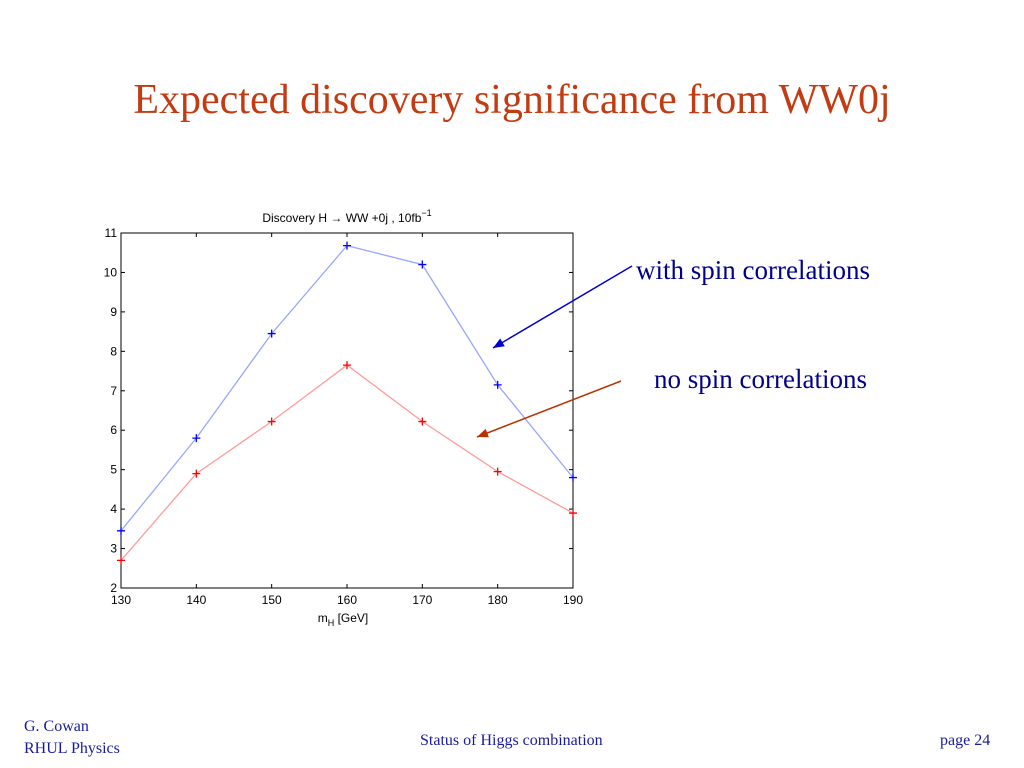 The height and width of the screenshot is (768, 1024). What do you see at coordinates (347, 600) in the screenshot?
I see `x-tick-label: 160` at bounding box center [347, 600].